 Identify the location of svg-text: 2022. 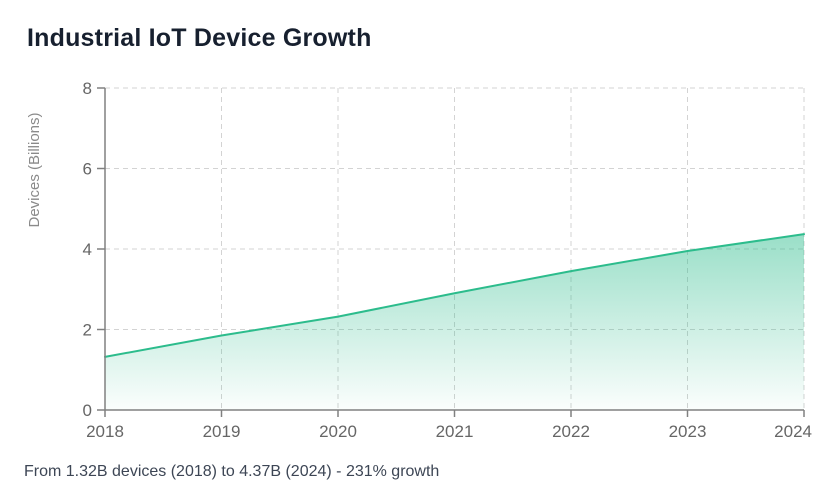
(571, 431).